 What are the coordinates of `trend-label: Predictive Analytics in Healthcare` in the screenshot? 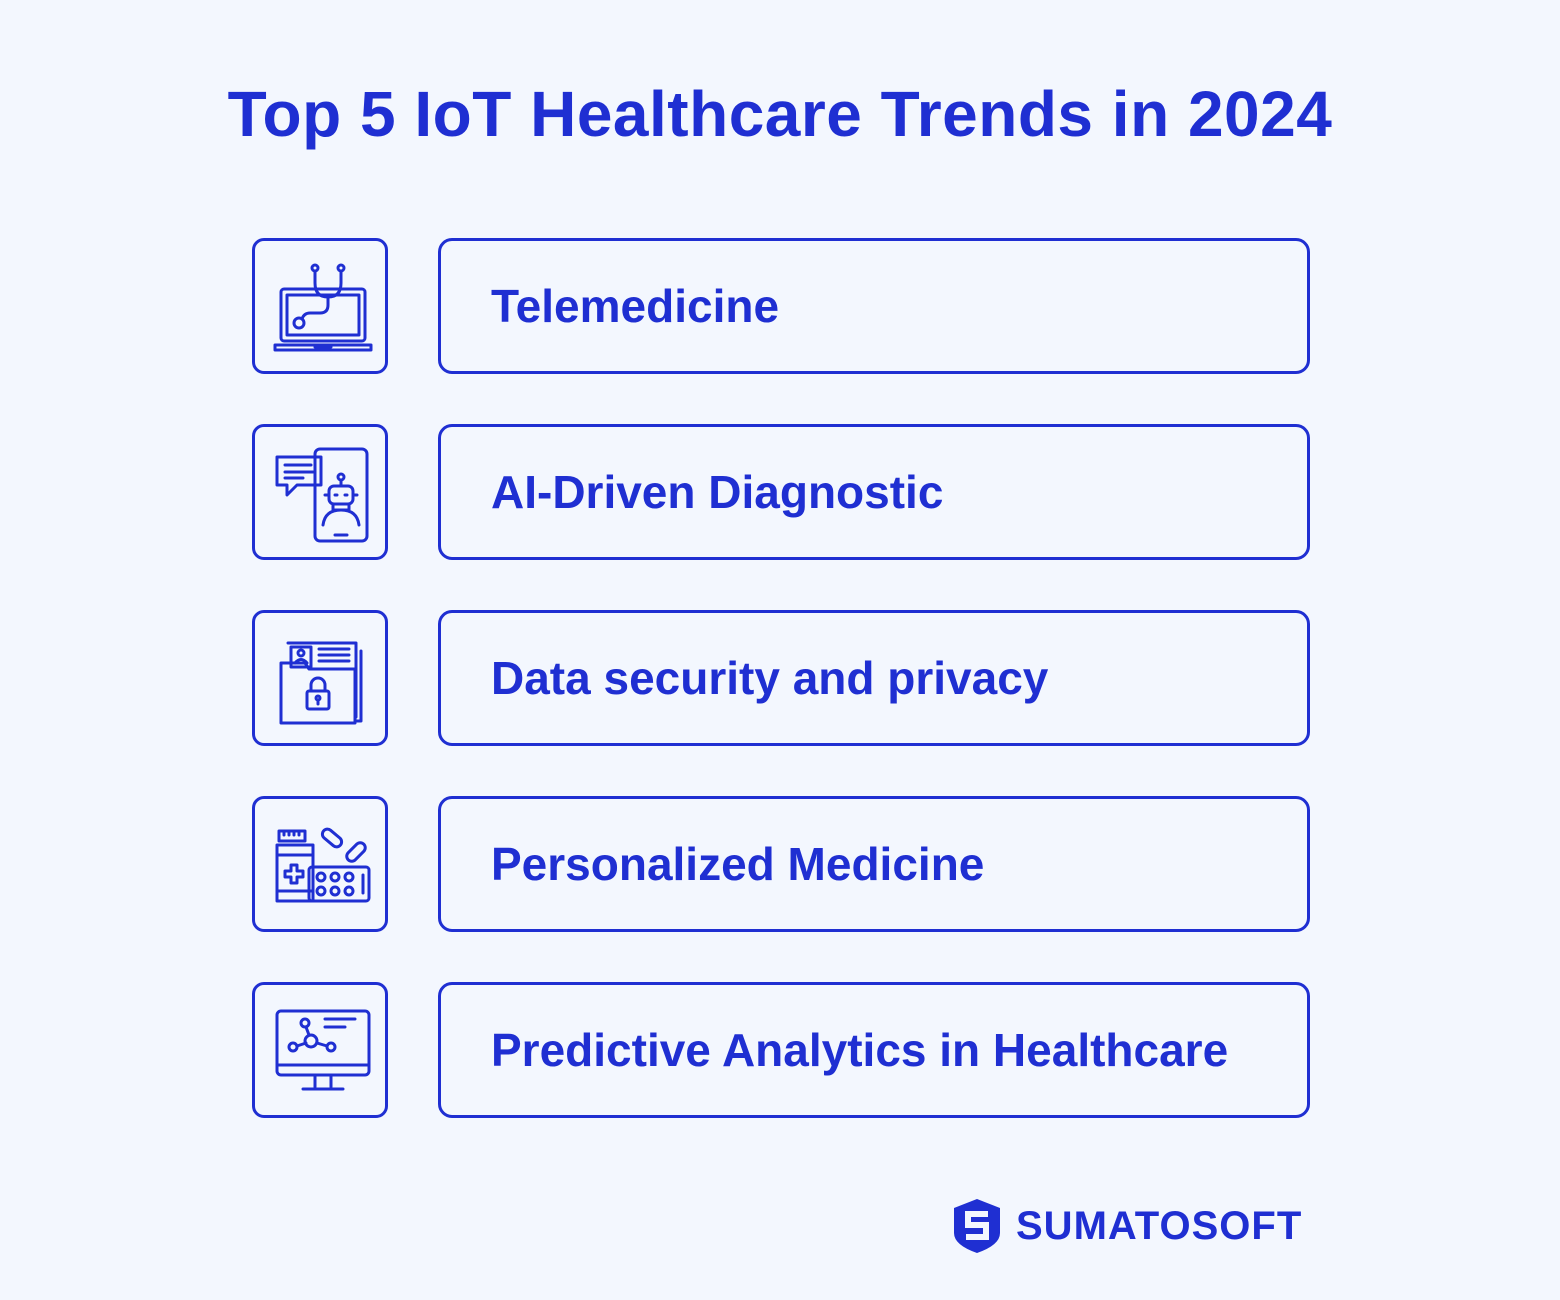 It's located at (860, 1050).